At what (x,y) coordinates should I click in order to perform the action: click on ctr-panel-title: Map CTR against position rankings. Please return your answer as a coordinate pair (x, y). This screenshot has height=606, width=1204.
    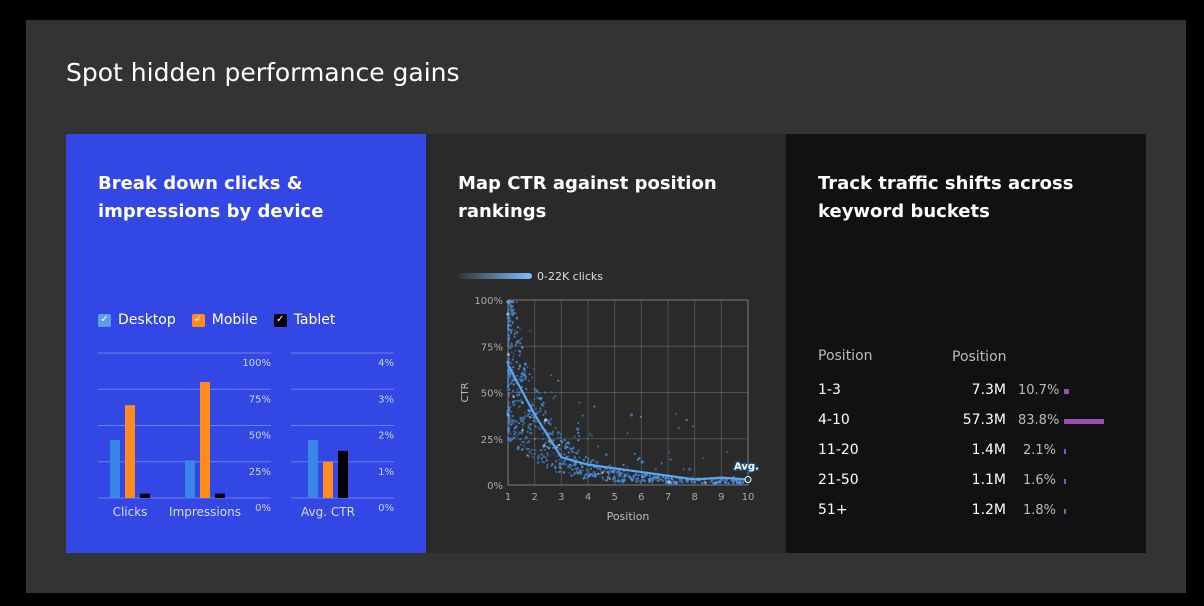
    Looking at the image, I should click on (608, 198).